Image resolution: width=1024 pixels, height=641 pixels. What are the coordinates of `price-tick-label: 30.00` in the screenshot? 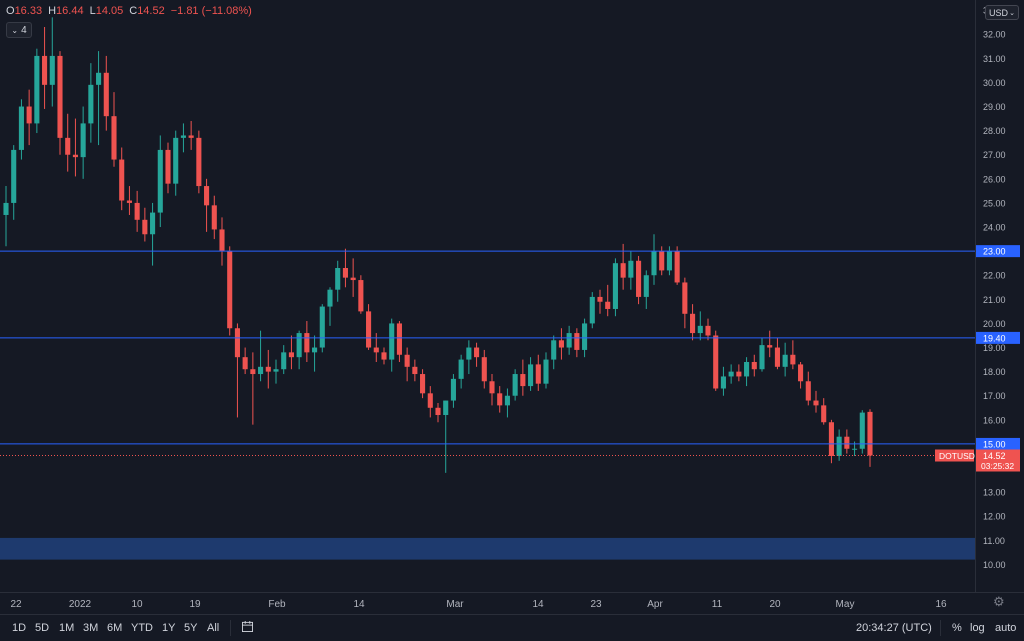 It's located at (994, 83).